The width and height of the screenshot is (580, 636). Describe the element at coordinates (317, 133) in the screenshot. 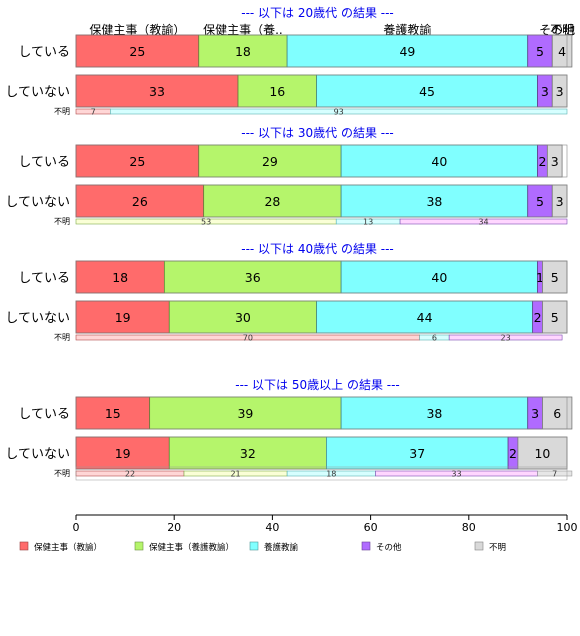

I see `group-title: --- 以下は 30歳代 の結果 ---` at that location.